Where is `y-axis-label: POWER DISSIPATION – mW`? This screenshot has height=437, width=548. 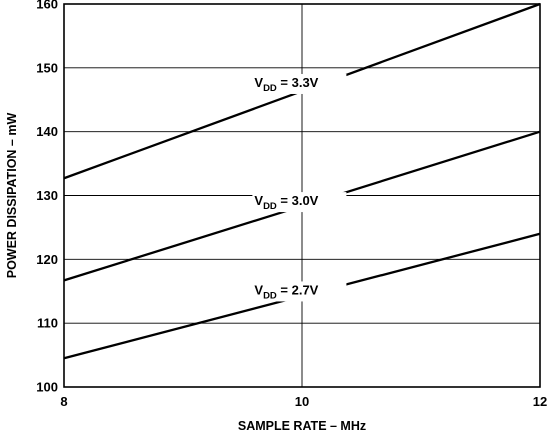 y-axis-label: POWER DISSIPATION – mW is located at coordinates (12, 196).